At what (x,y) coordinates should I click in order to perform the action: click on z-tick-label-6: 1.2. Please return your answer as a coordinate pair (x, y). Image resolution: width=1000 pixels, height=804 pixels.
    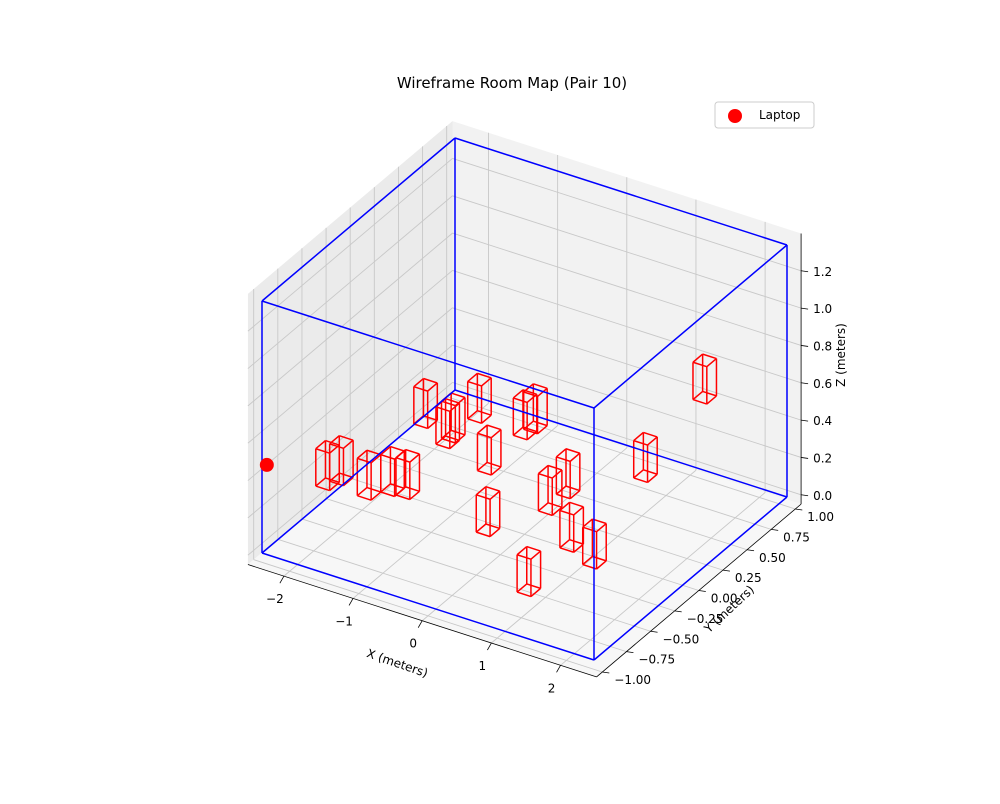
    Looking at the image, I should click on (822, 272).